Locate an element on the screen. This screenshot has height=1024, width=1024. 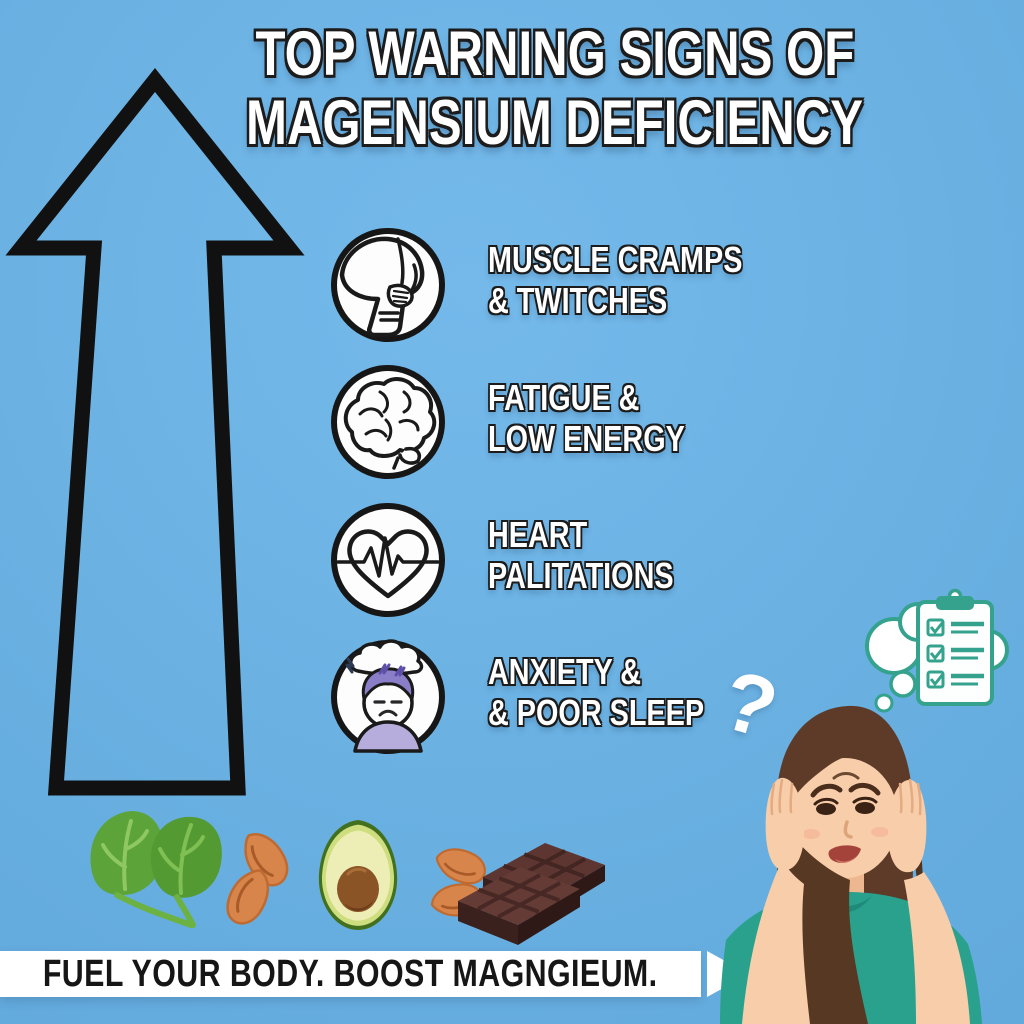
anxious-person-icon is located at coordinates (388, 696).